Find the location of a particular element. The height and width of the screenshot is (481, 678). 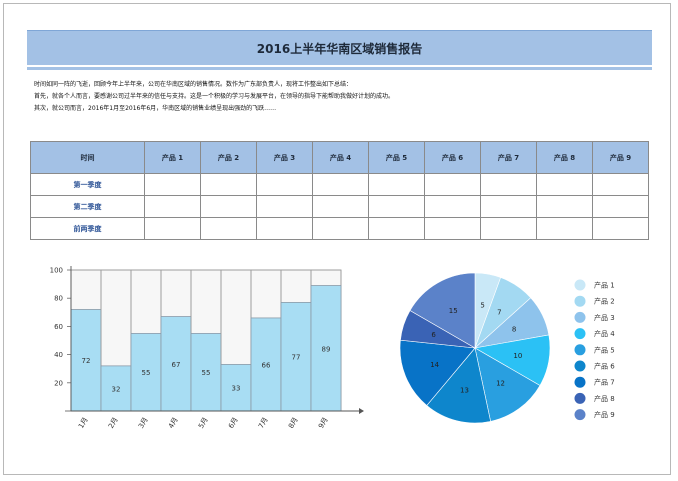

bar-value-label: 77 is located at coordinates (296, 358).